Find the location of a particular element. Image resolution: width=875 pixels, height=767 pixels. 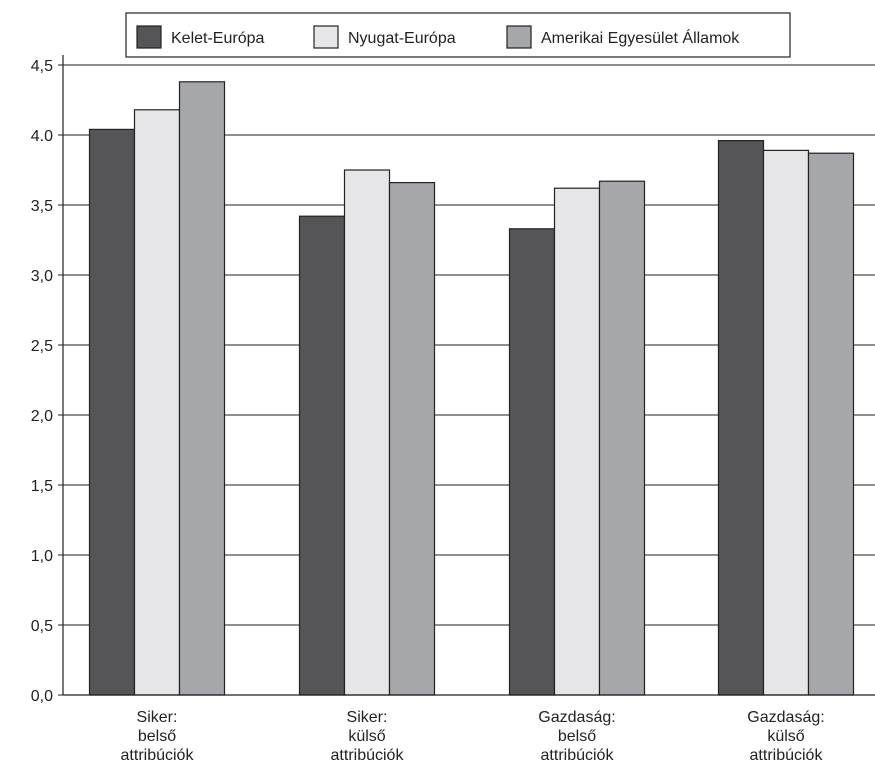

legend-label: Kelet-Európa is located at coordinates (217, 38).